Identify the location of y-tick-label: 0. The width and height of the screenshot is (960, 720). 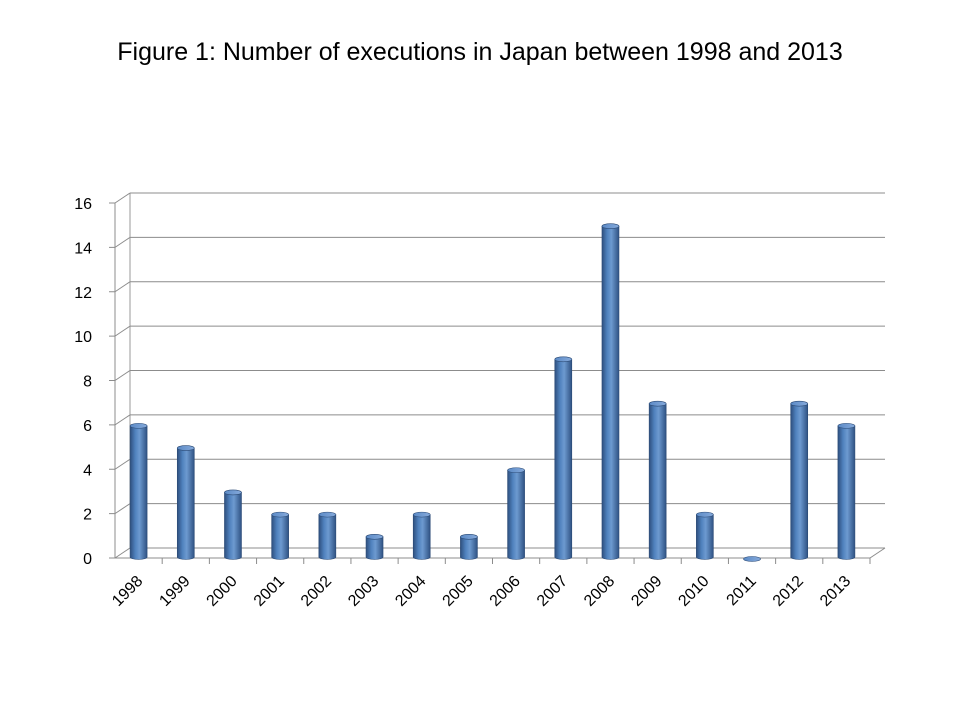
(87, 559).